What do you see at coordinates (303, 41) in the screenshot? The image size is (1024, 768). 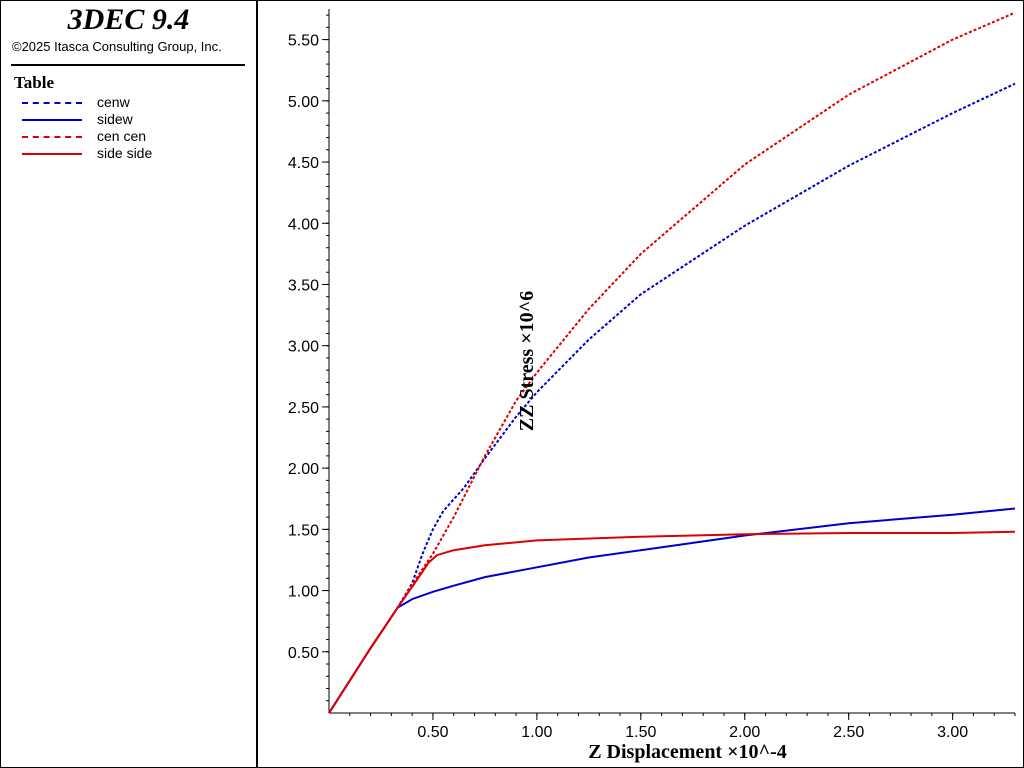 I see `y-tick-label: 5.50` at bounding box center [303, 41].